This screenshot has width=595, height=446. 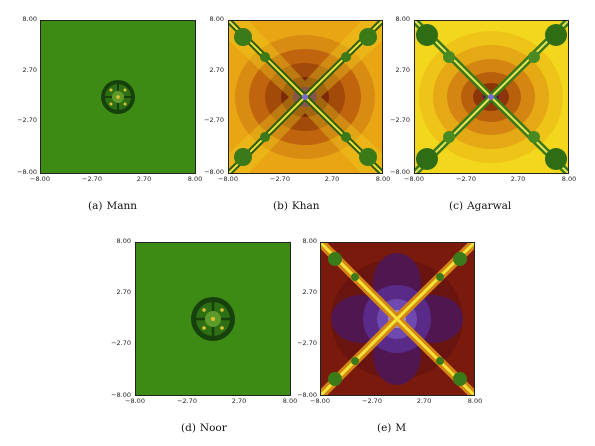 What do you see at coordinates (305, 97) in the screenshot?
I see `fractal-plot-khan` at bounding box center [305, 97].